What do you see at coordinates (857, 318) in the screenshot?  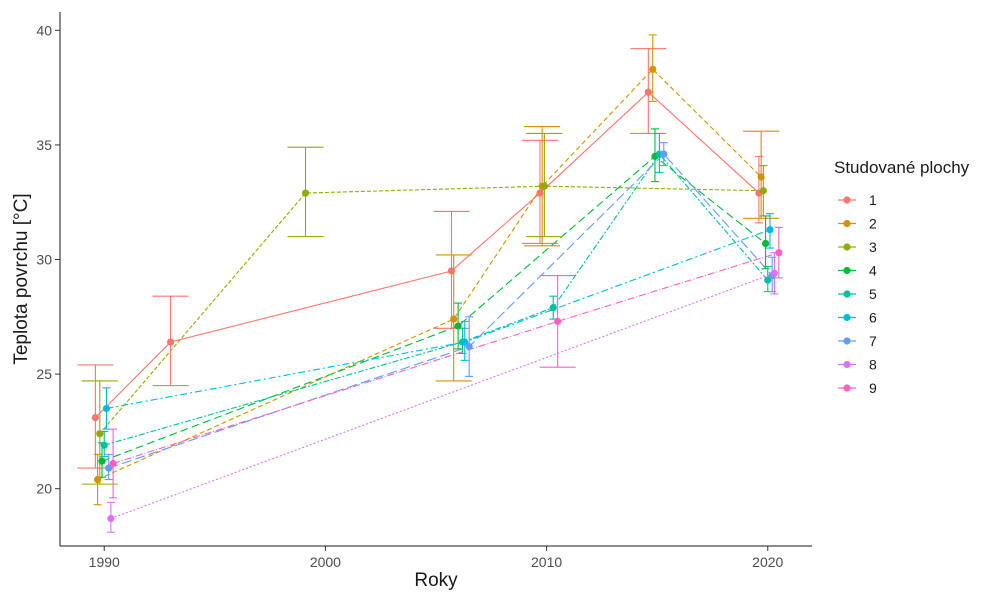 I see `legend-item-6: 6` at bounding box center [857, 318].